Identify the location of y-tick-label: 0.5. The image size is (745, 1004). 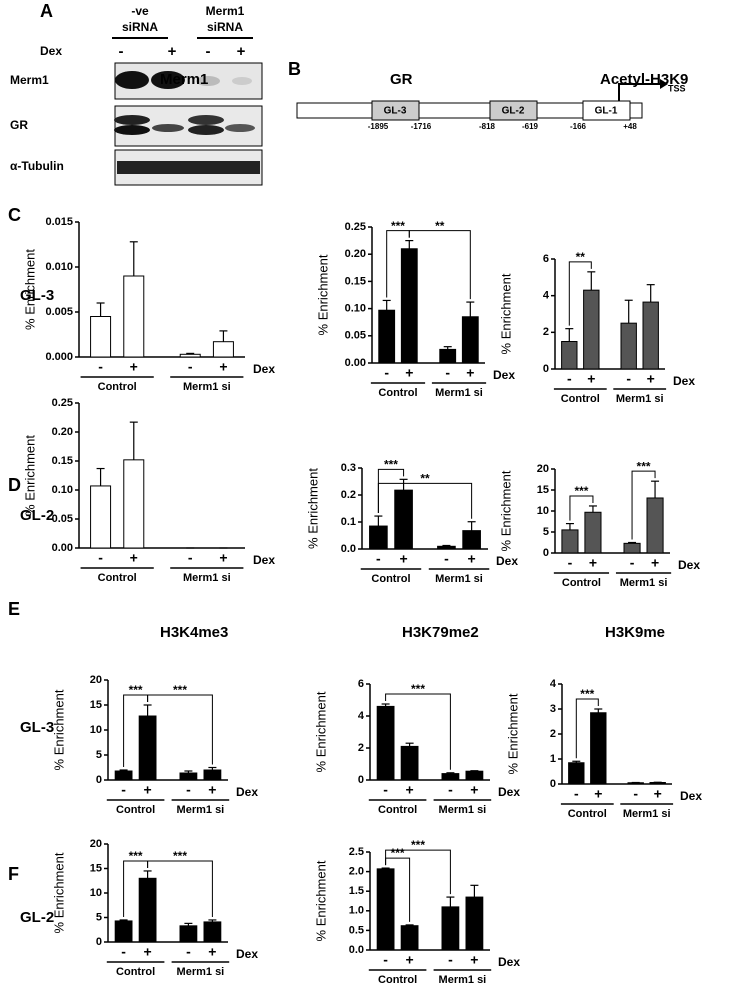
(356, 930).